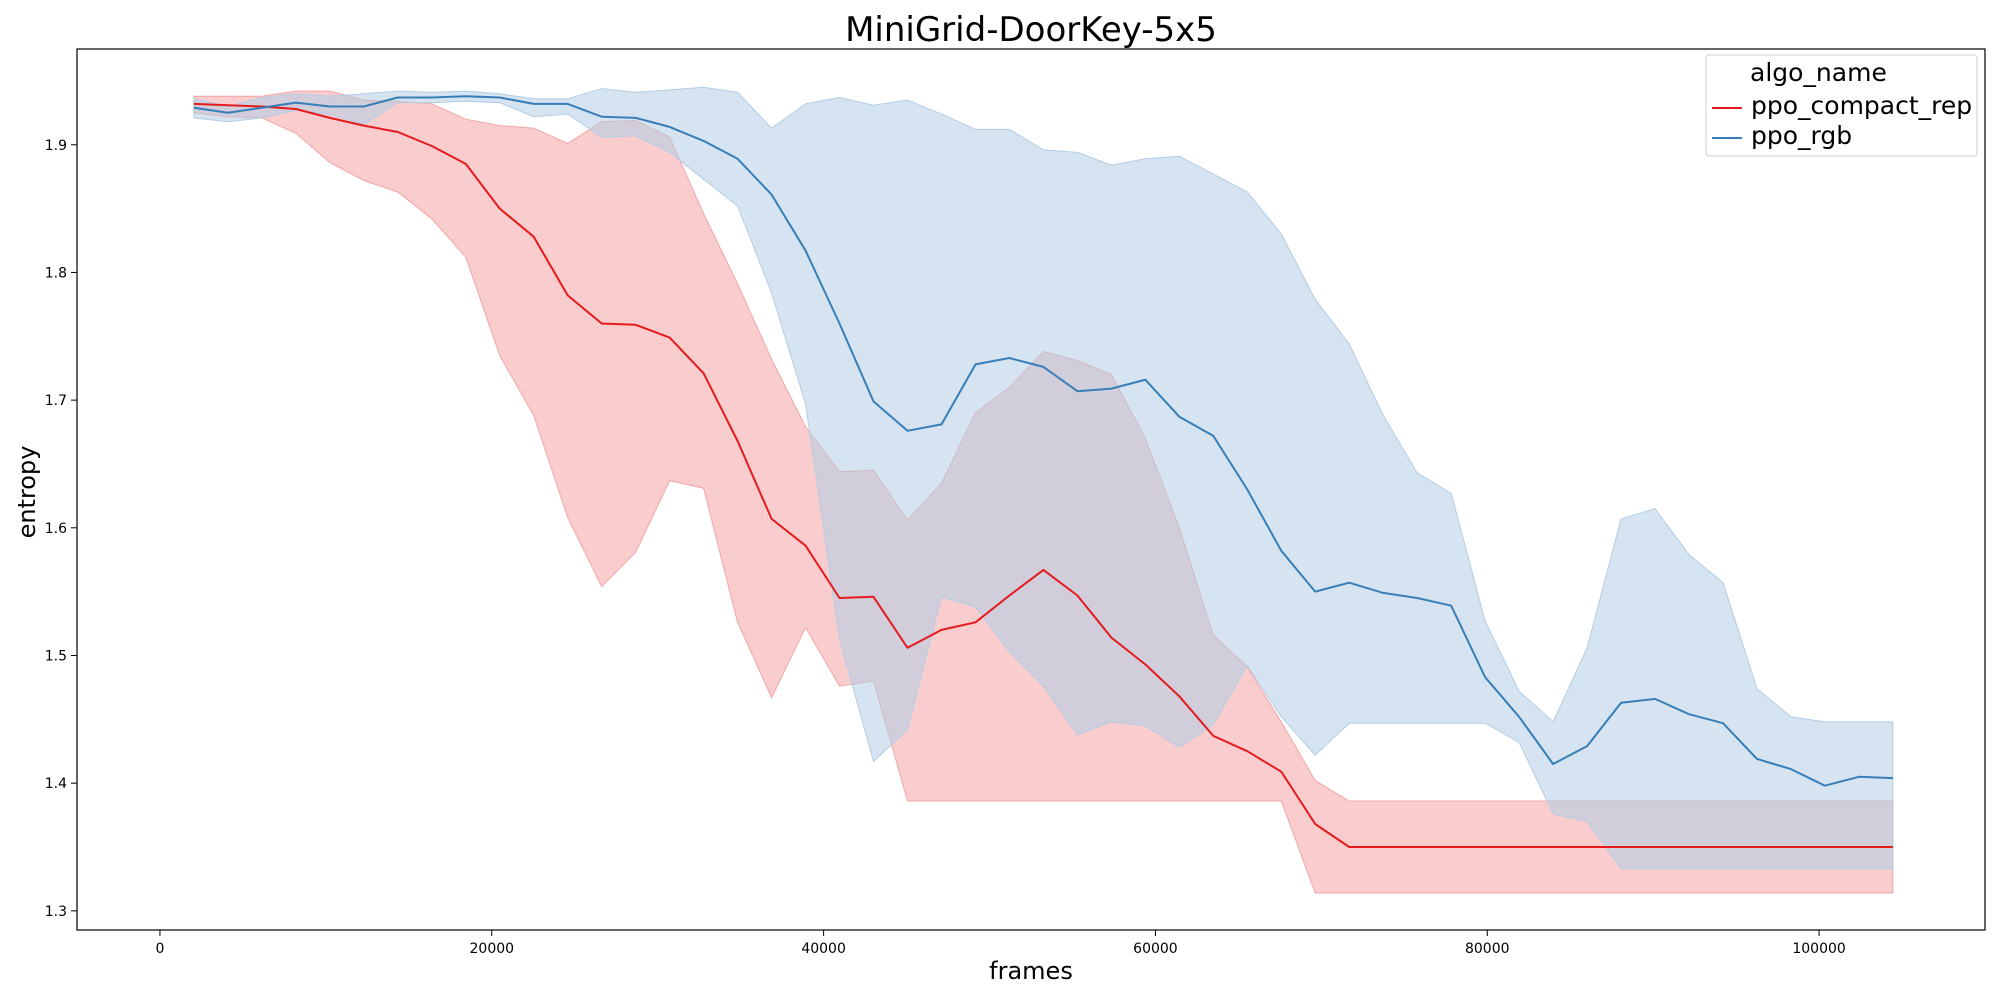 Image resolution: width=2000 pixels, height=1000 pixels. What do you see at coordinates (492, 949) in the screenshot?
I see `x-tick-label: 20000` at bounding box center [492, 949].